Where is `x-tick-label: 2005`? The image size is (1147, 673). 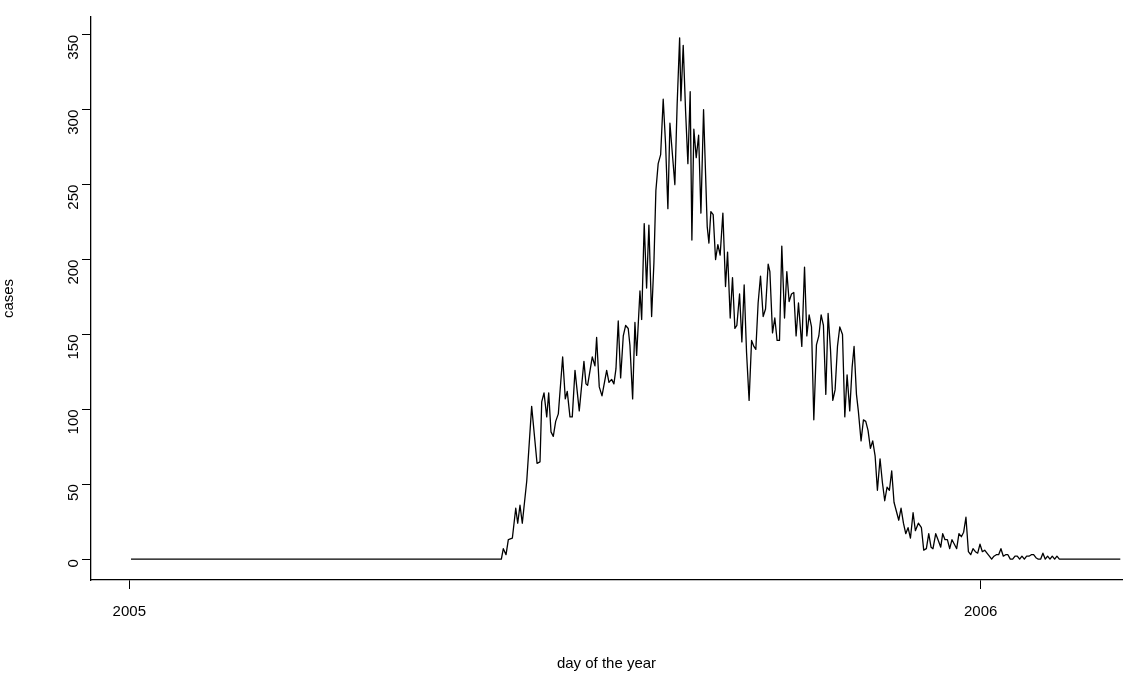 x-tick-label: 2005 is located at coordinates (129, 611).